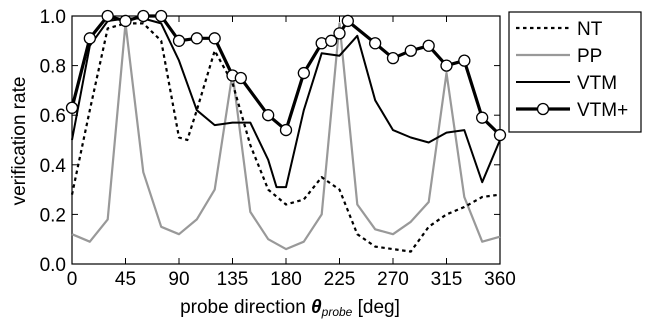 The height and width of the screenshot is (320, 646). What do you see at coordinates (393, 279) in the screenshot?
I see `x-tick-label: 270` at bounding box center [393, 279].